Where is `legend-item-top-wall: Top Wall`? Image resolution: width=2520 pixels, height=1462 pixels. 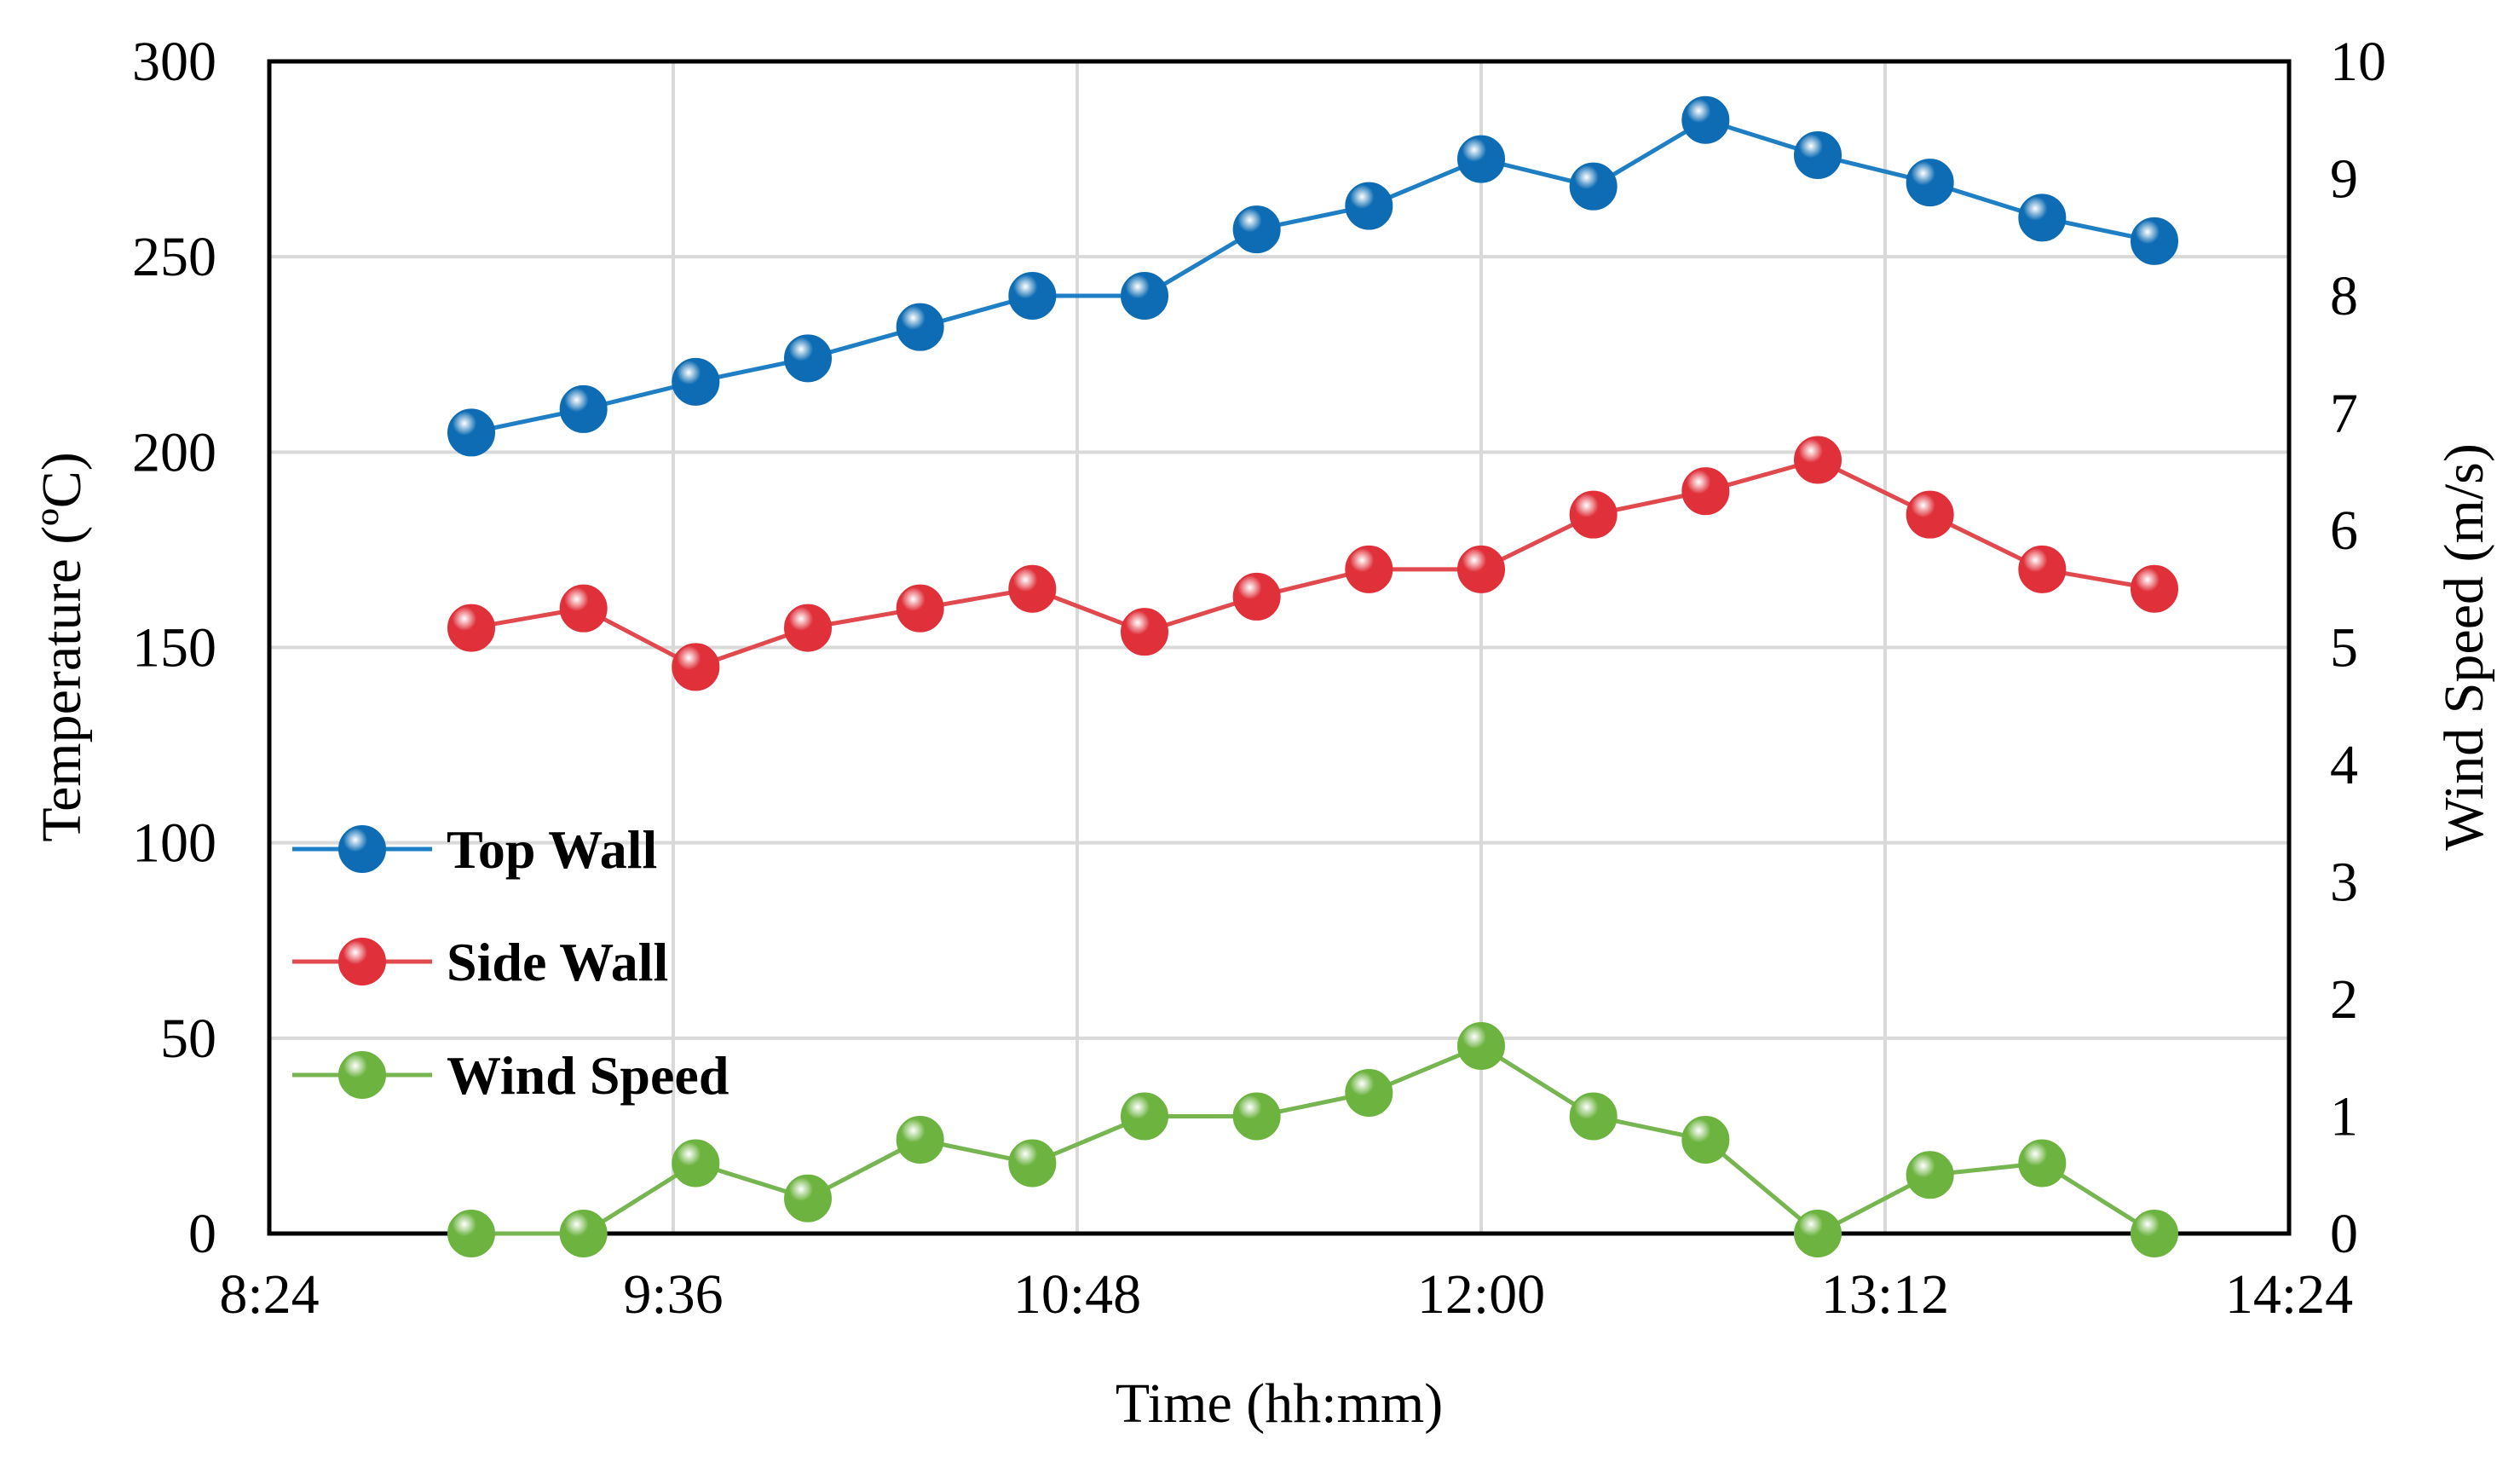 legend-item-top-wall: Top Wall is located at coordinates (475, 849).